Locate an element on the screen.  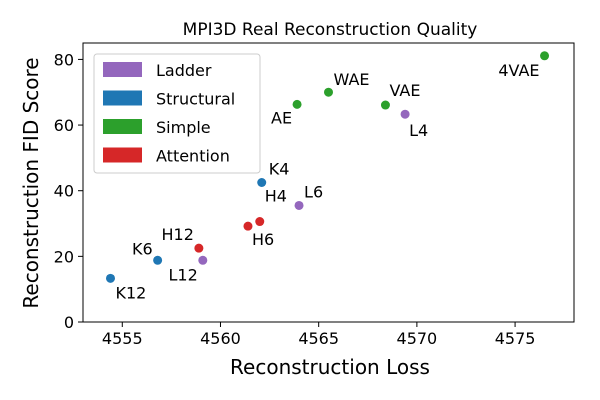
y-axis-label: Reconstruction FID Score is located at coordinates (31, 182).